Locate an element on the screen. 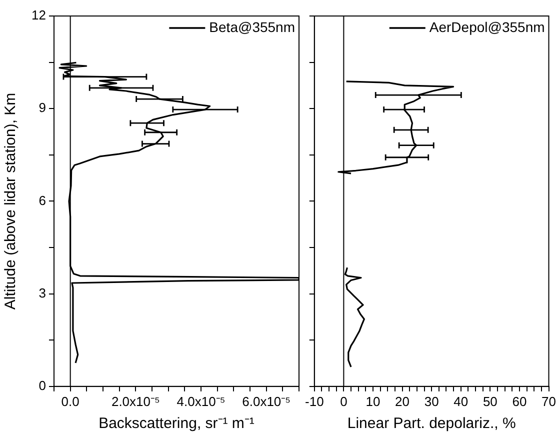  x-tick-label: 10 is located at coordinates (373, 401).